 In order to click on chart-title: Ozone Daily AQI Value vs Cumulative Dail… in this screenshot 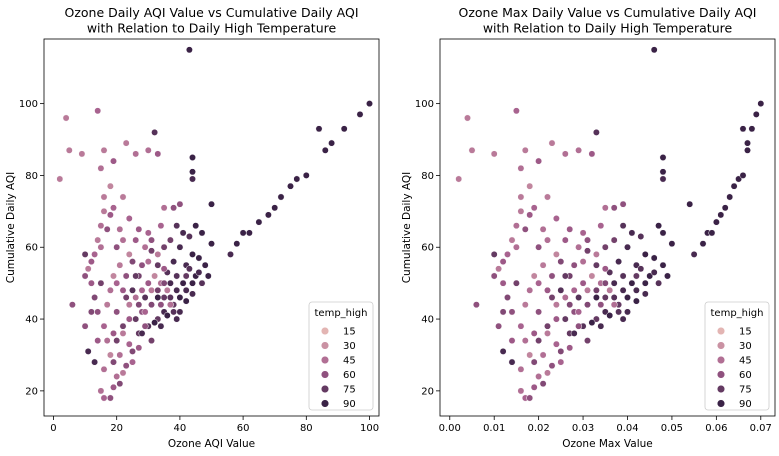, I will do `click(211, 20)`.